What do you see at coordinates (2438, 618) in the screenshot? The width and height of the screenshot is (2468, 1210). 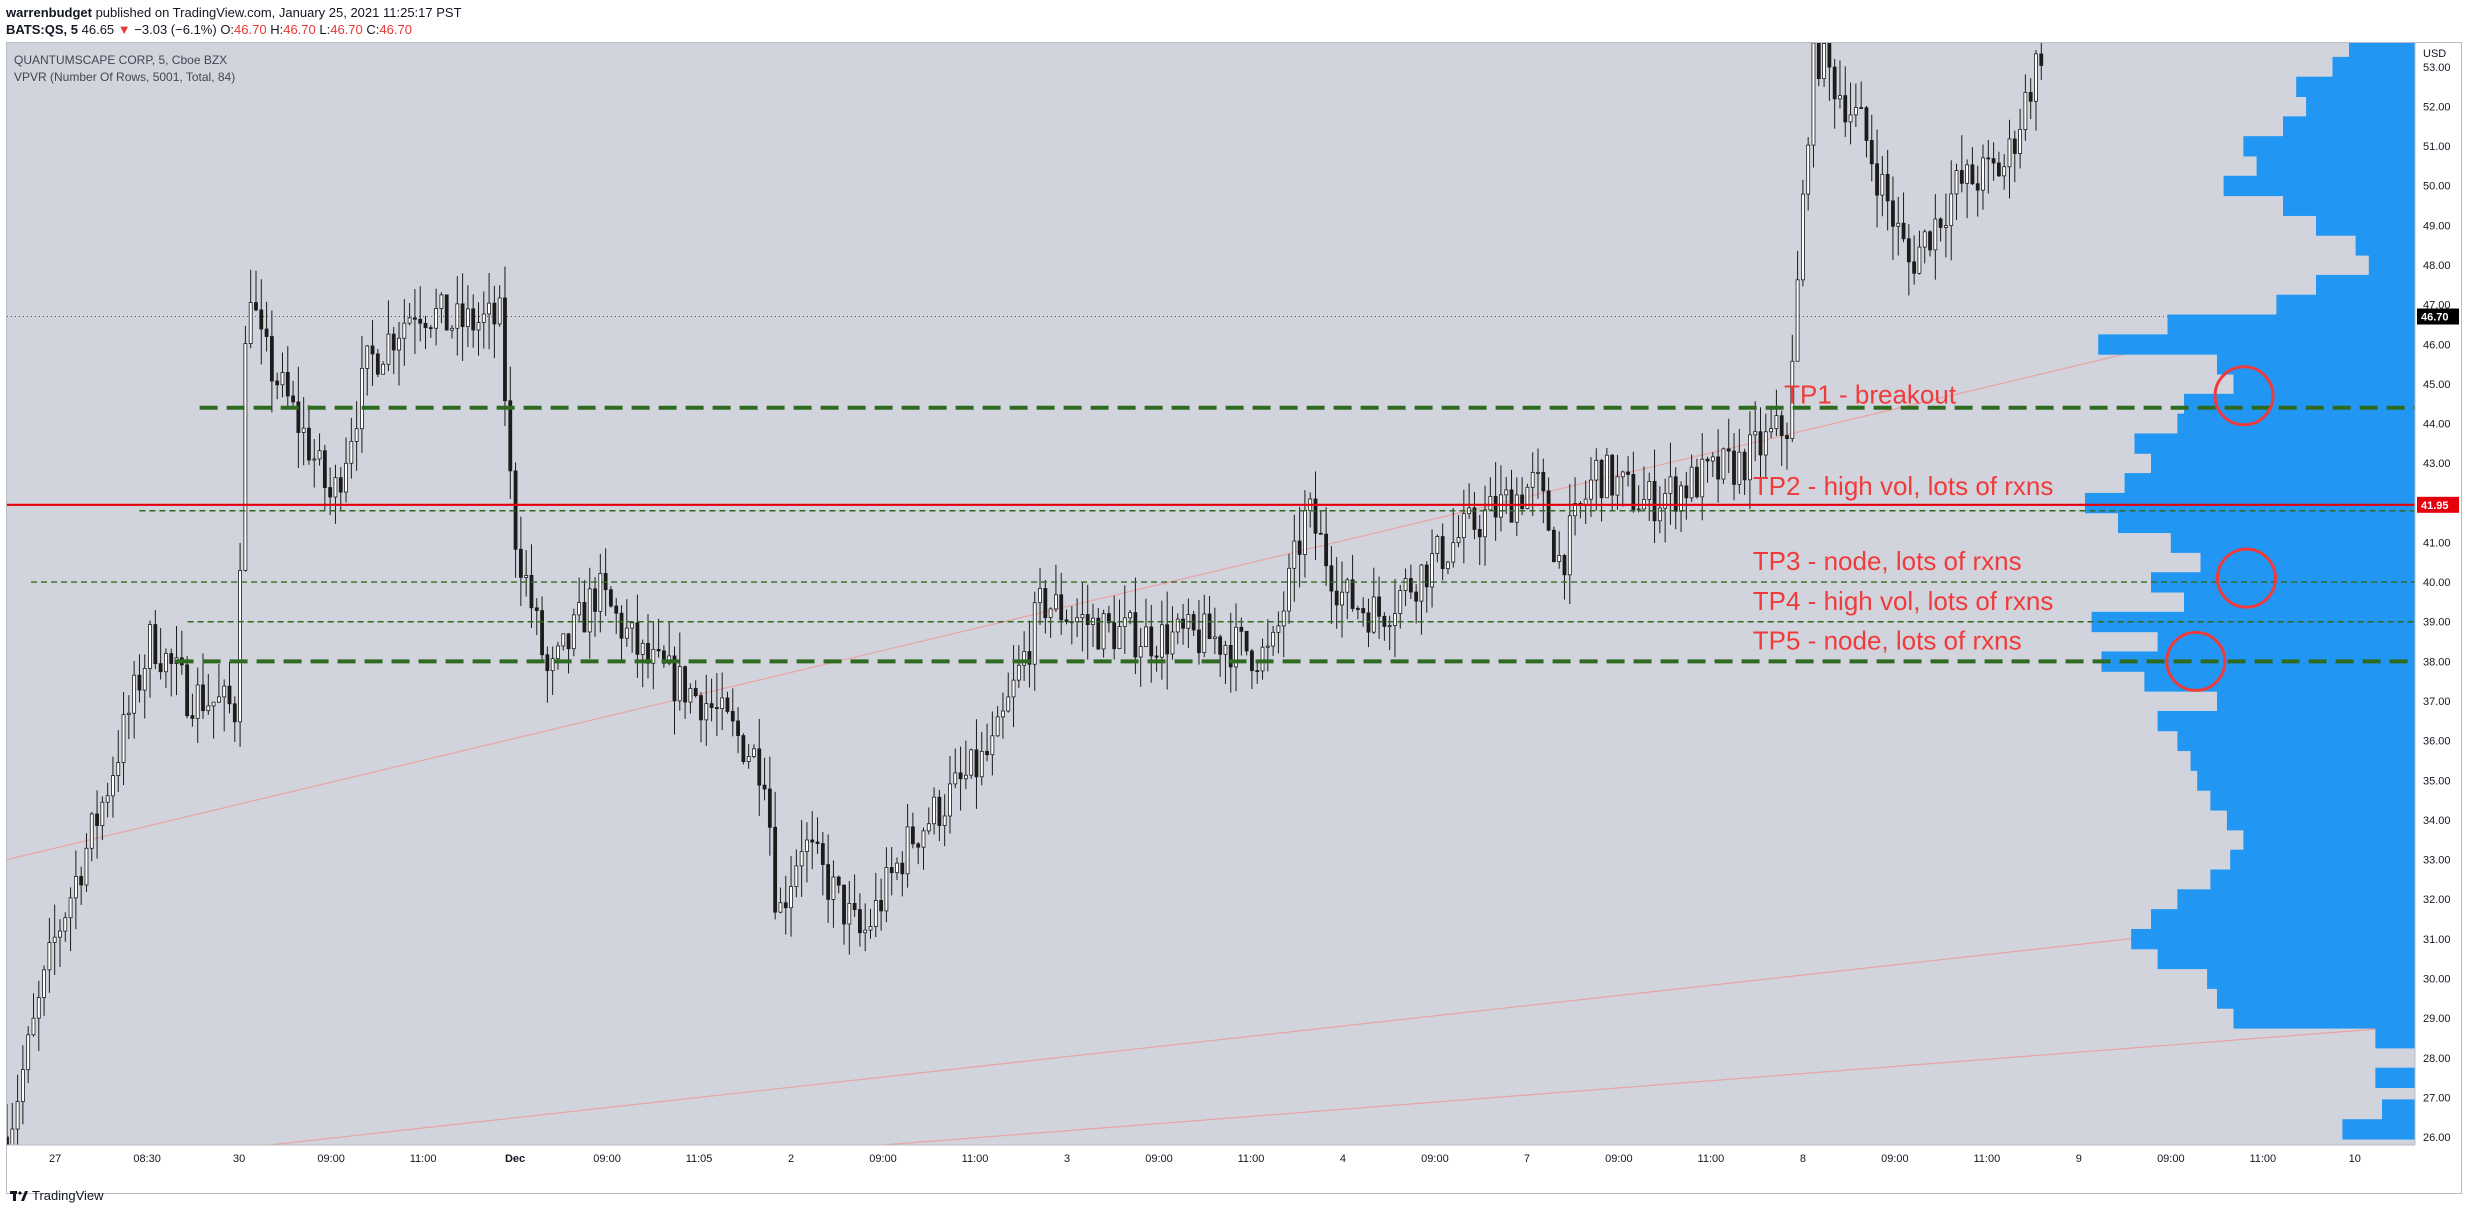 I see `price-axis-background` at bounding box center [2438, 618].